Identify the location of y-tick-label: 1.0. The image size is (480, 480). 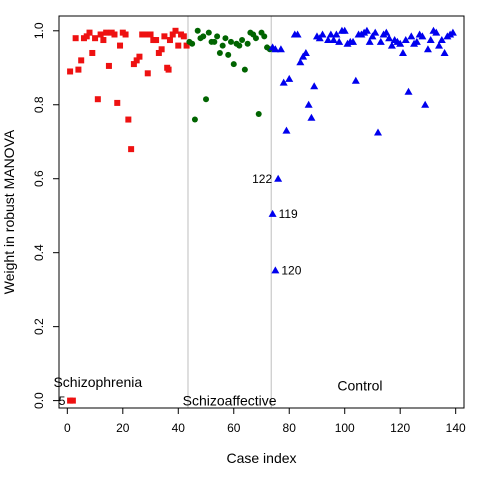
(39, 30).